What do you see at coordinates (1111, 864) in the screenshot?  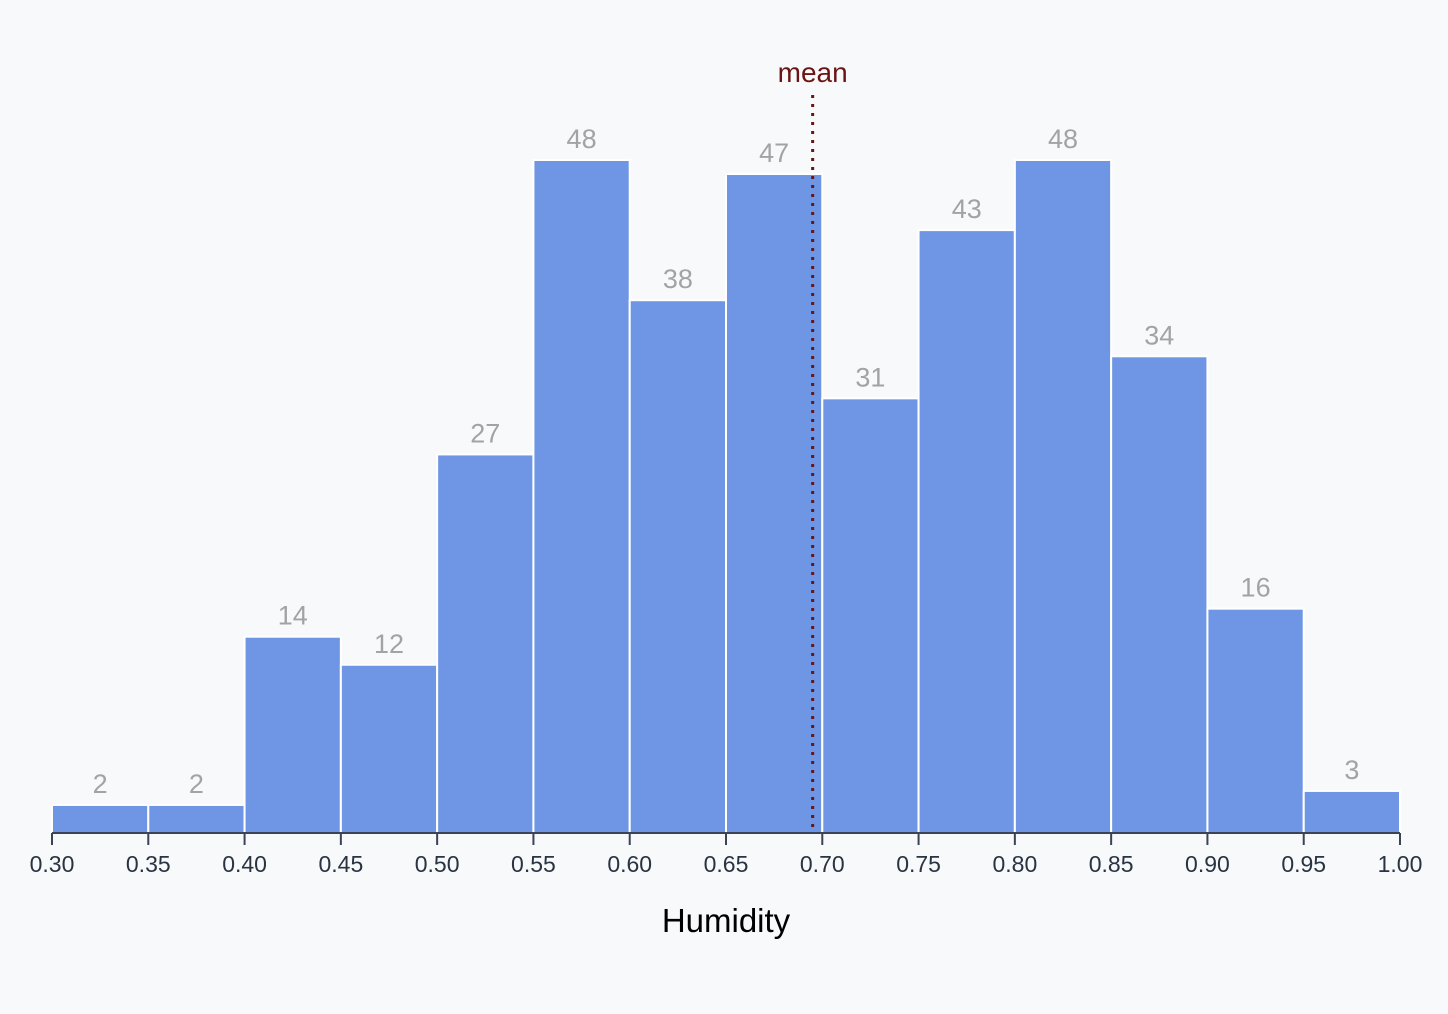 I see `x-tick-label: 0.85` at bounding box center [1111, 864].